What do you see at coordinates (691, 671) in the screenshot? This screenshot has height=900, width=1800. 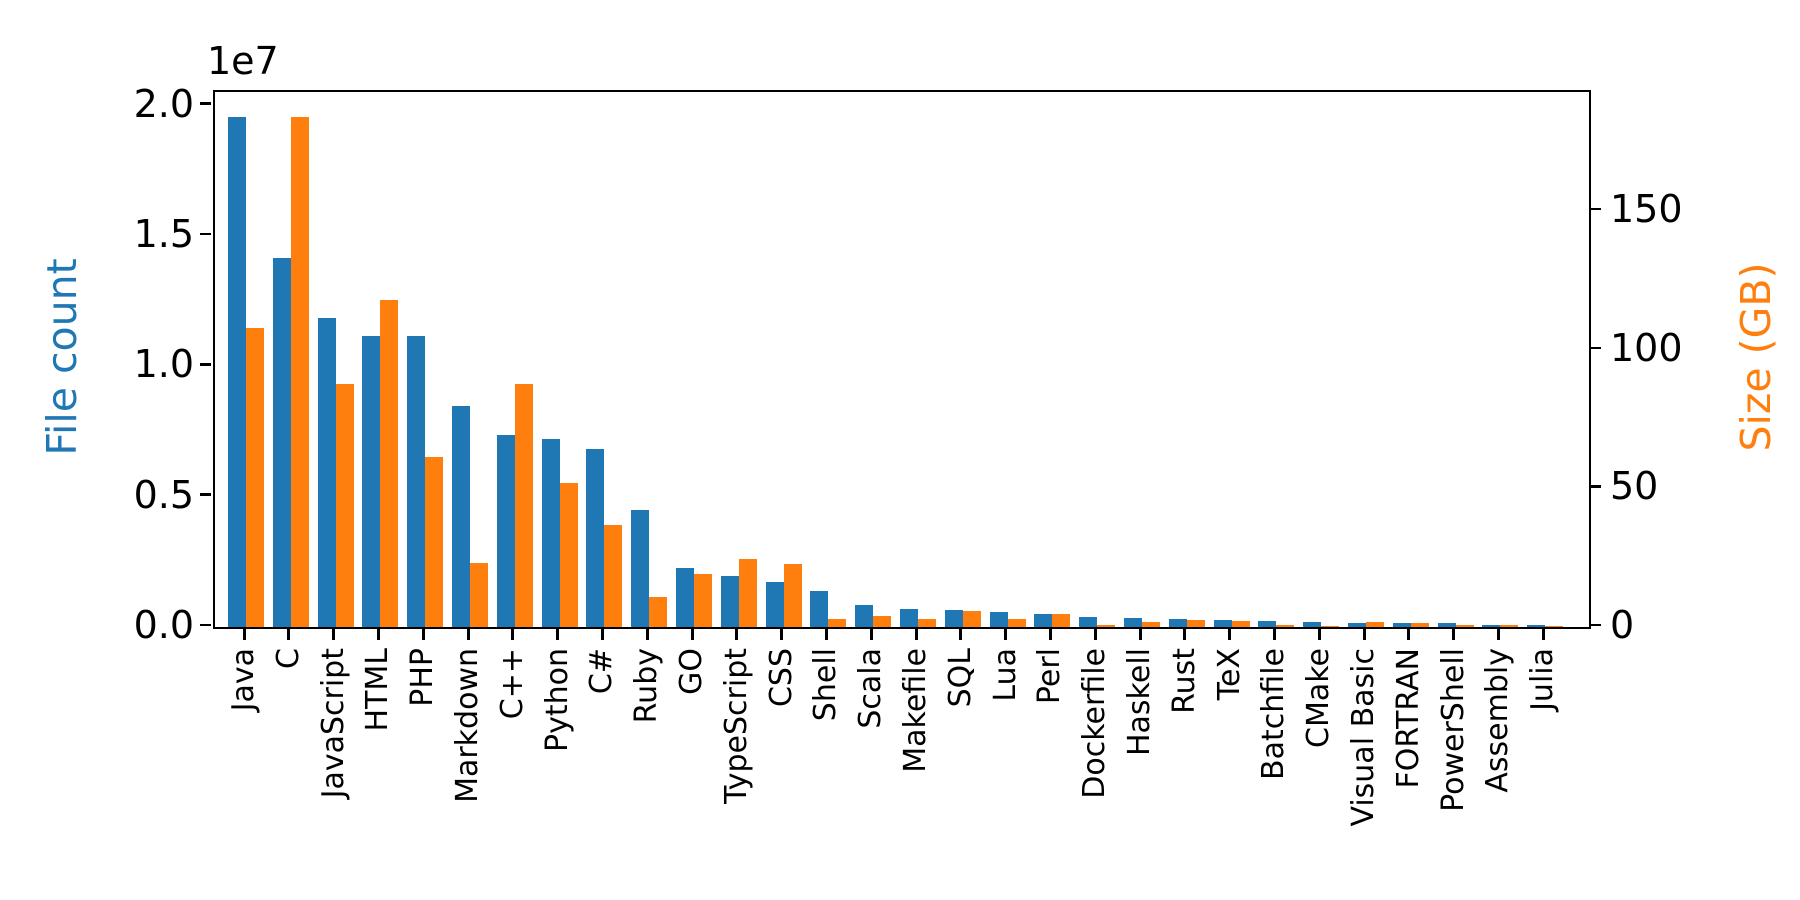 I see `x-tick-label-go: GO` at bounding box center [691, 671].